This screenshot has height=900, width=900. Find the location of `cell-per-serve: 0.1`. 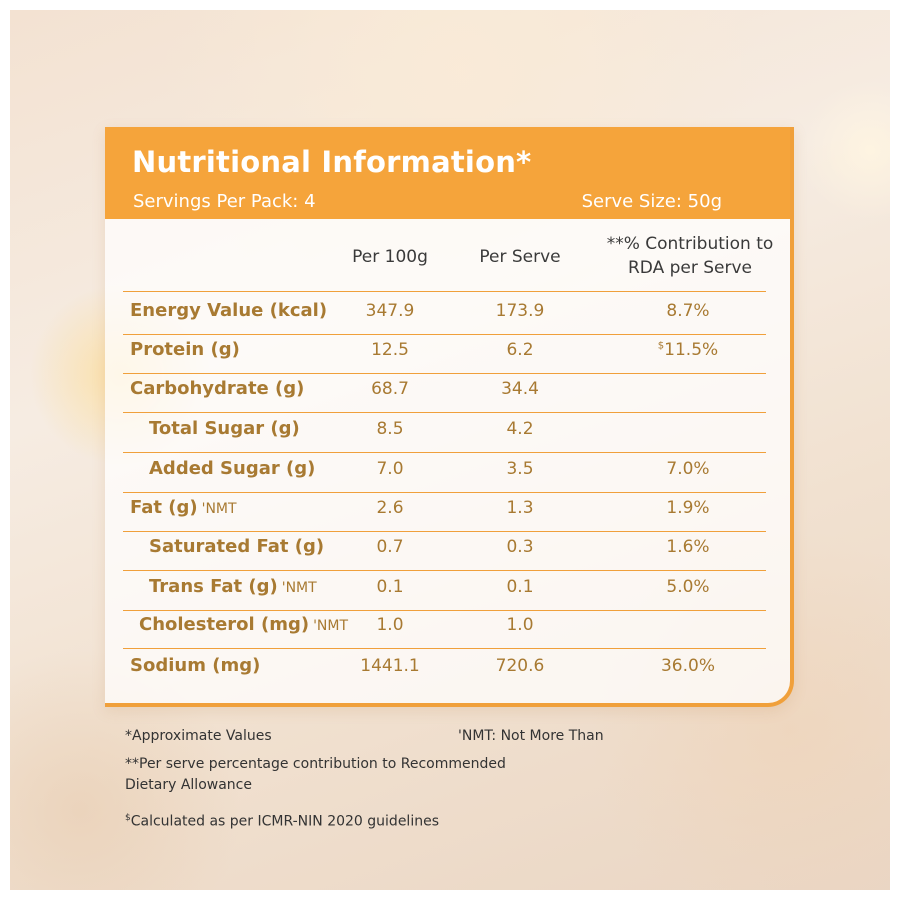

cell-per-serve: 0.1 is located at coordinates (520, 587).